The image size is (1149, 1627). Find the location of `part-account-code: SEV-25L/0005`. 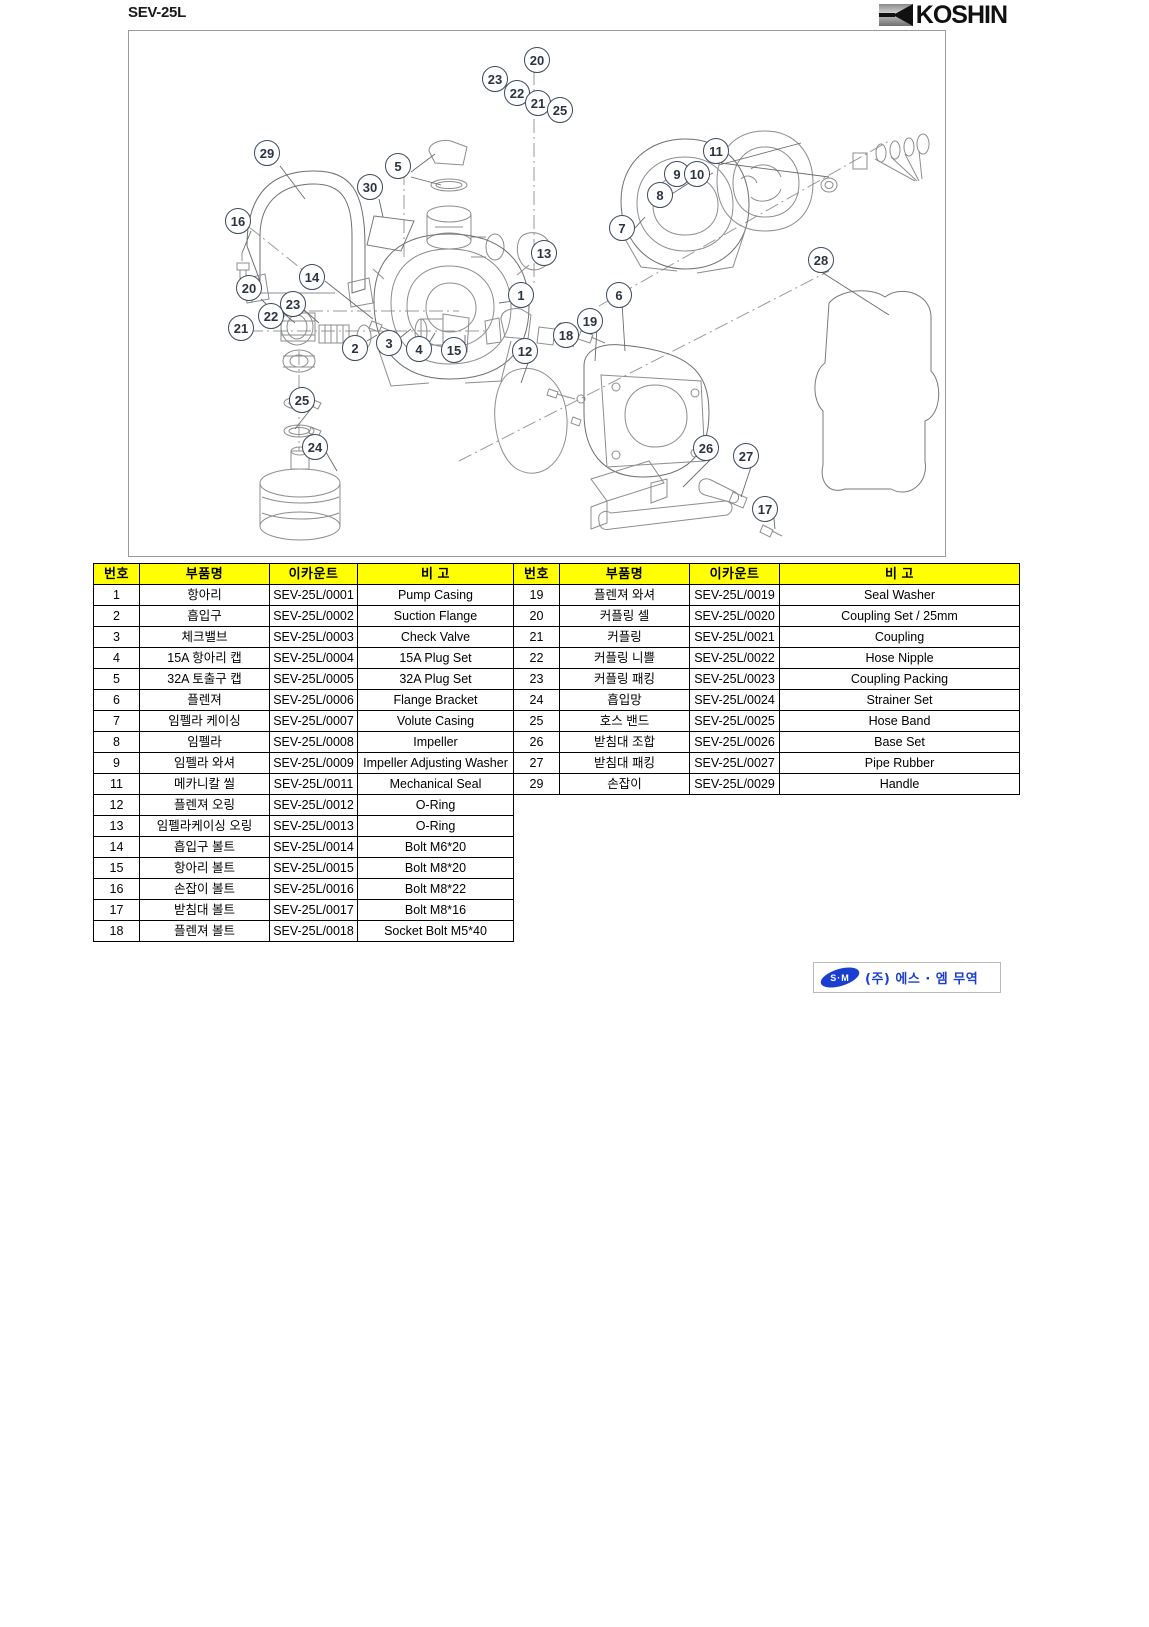

part-account-code: SEV-25L/0005 is located at coordinates (313, 679).